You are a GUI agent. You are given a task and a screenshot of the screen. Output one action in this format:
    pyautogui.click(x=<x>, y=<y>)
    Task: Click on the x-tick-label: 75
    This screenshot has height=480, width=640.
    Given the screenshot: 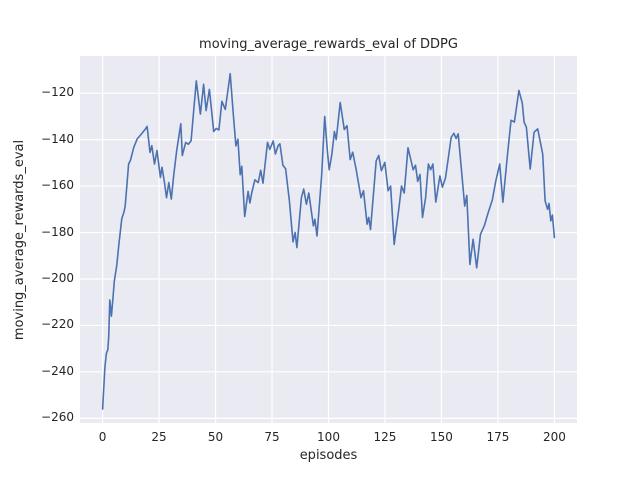 What is the action you would take?
    pyautogui.click(x=272, y=437)
    